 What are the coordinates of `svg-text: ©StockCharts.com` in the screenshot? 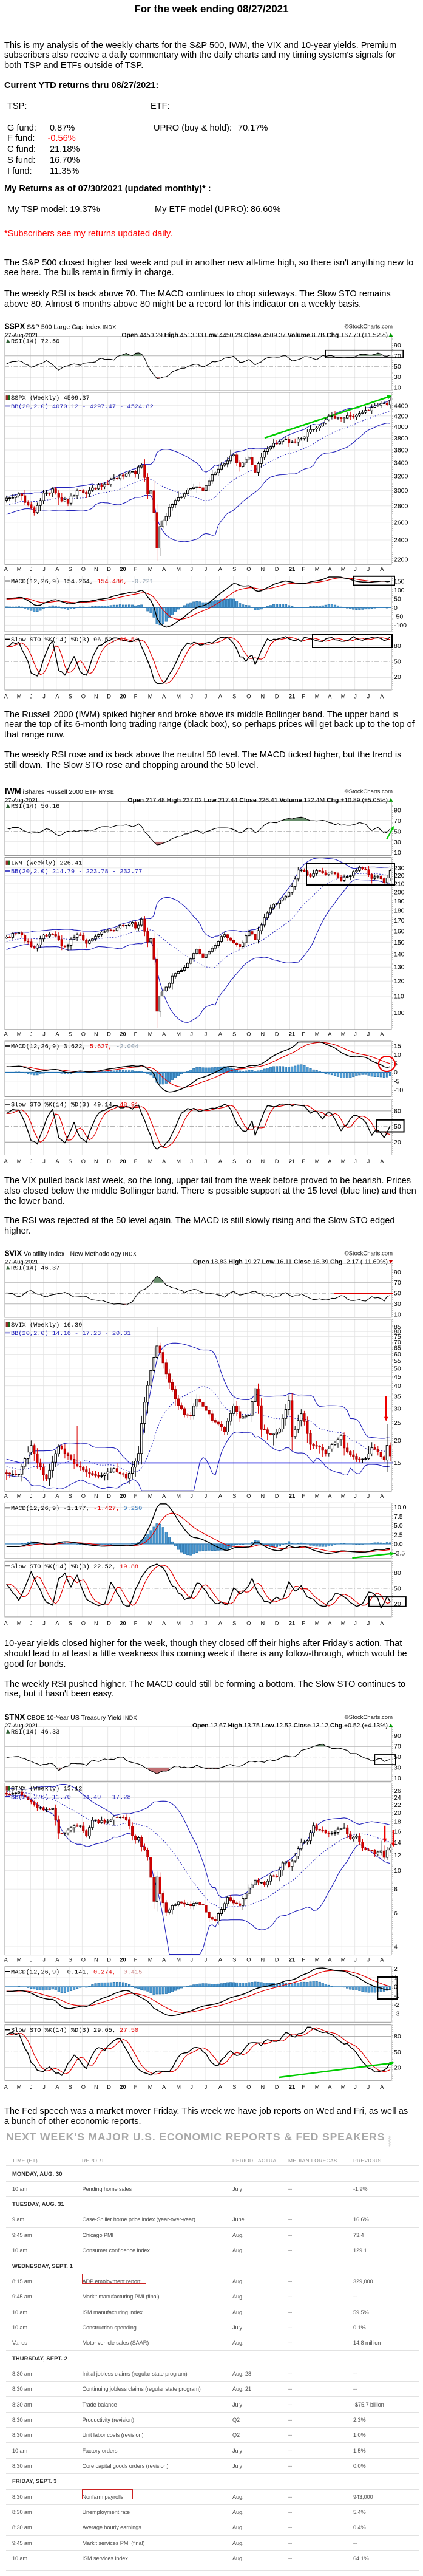 It's located at (369, 327).